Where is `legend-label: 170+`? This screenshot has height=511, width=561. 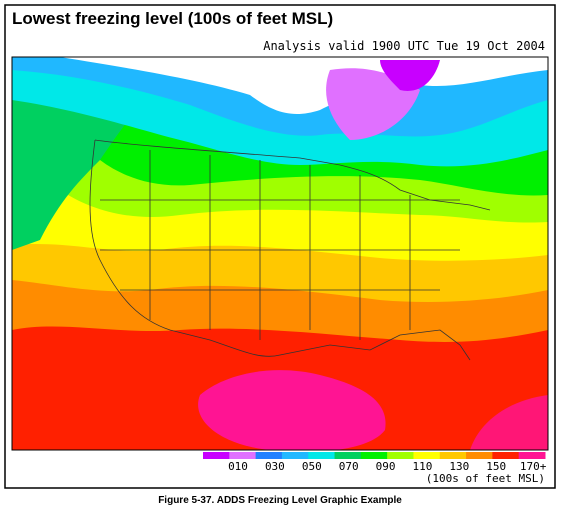 legend-label: 170+ is located at coordinates (533, 466).